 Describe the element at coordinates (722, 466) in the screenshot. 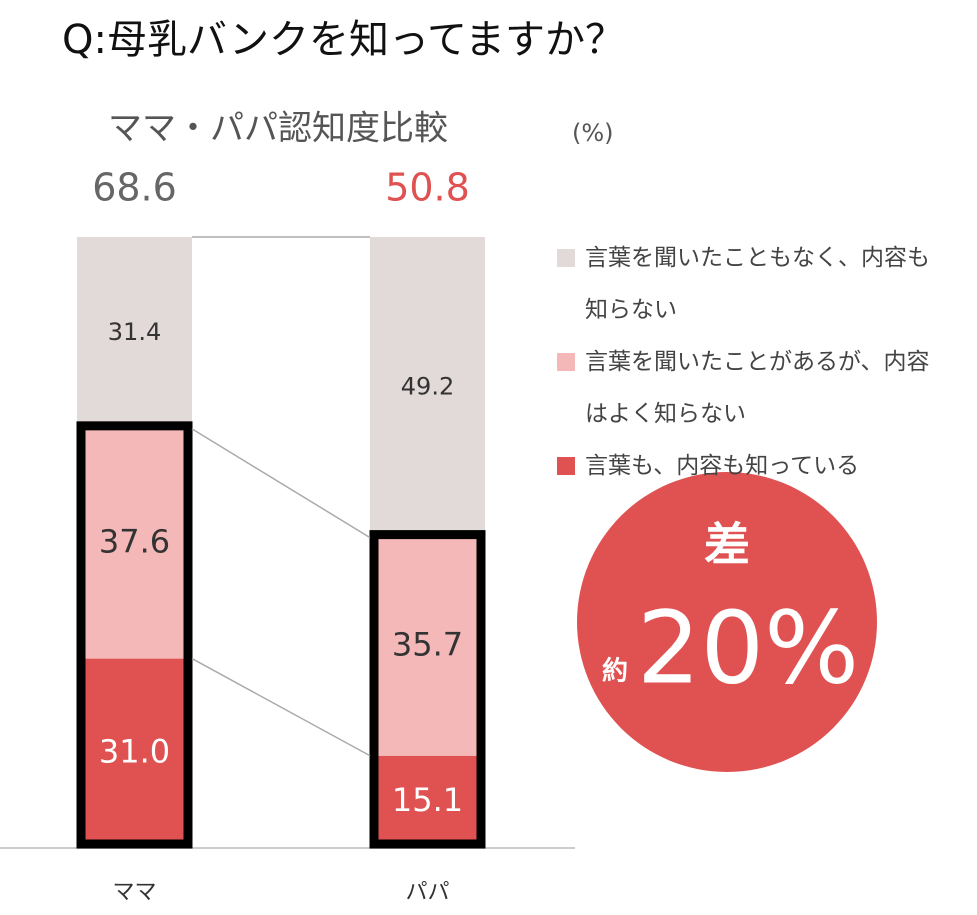

I see `legend-label: 言葉も、内容も知っている` at that location.